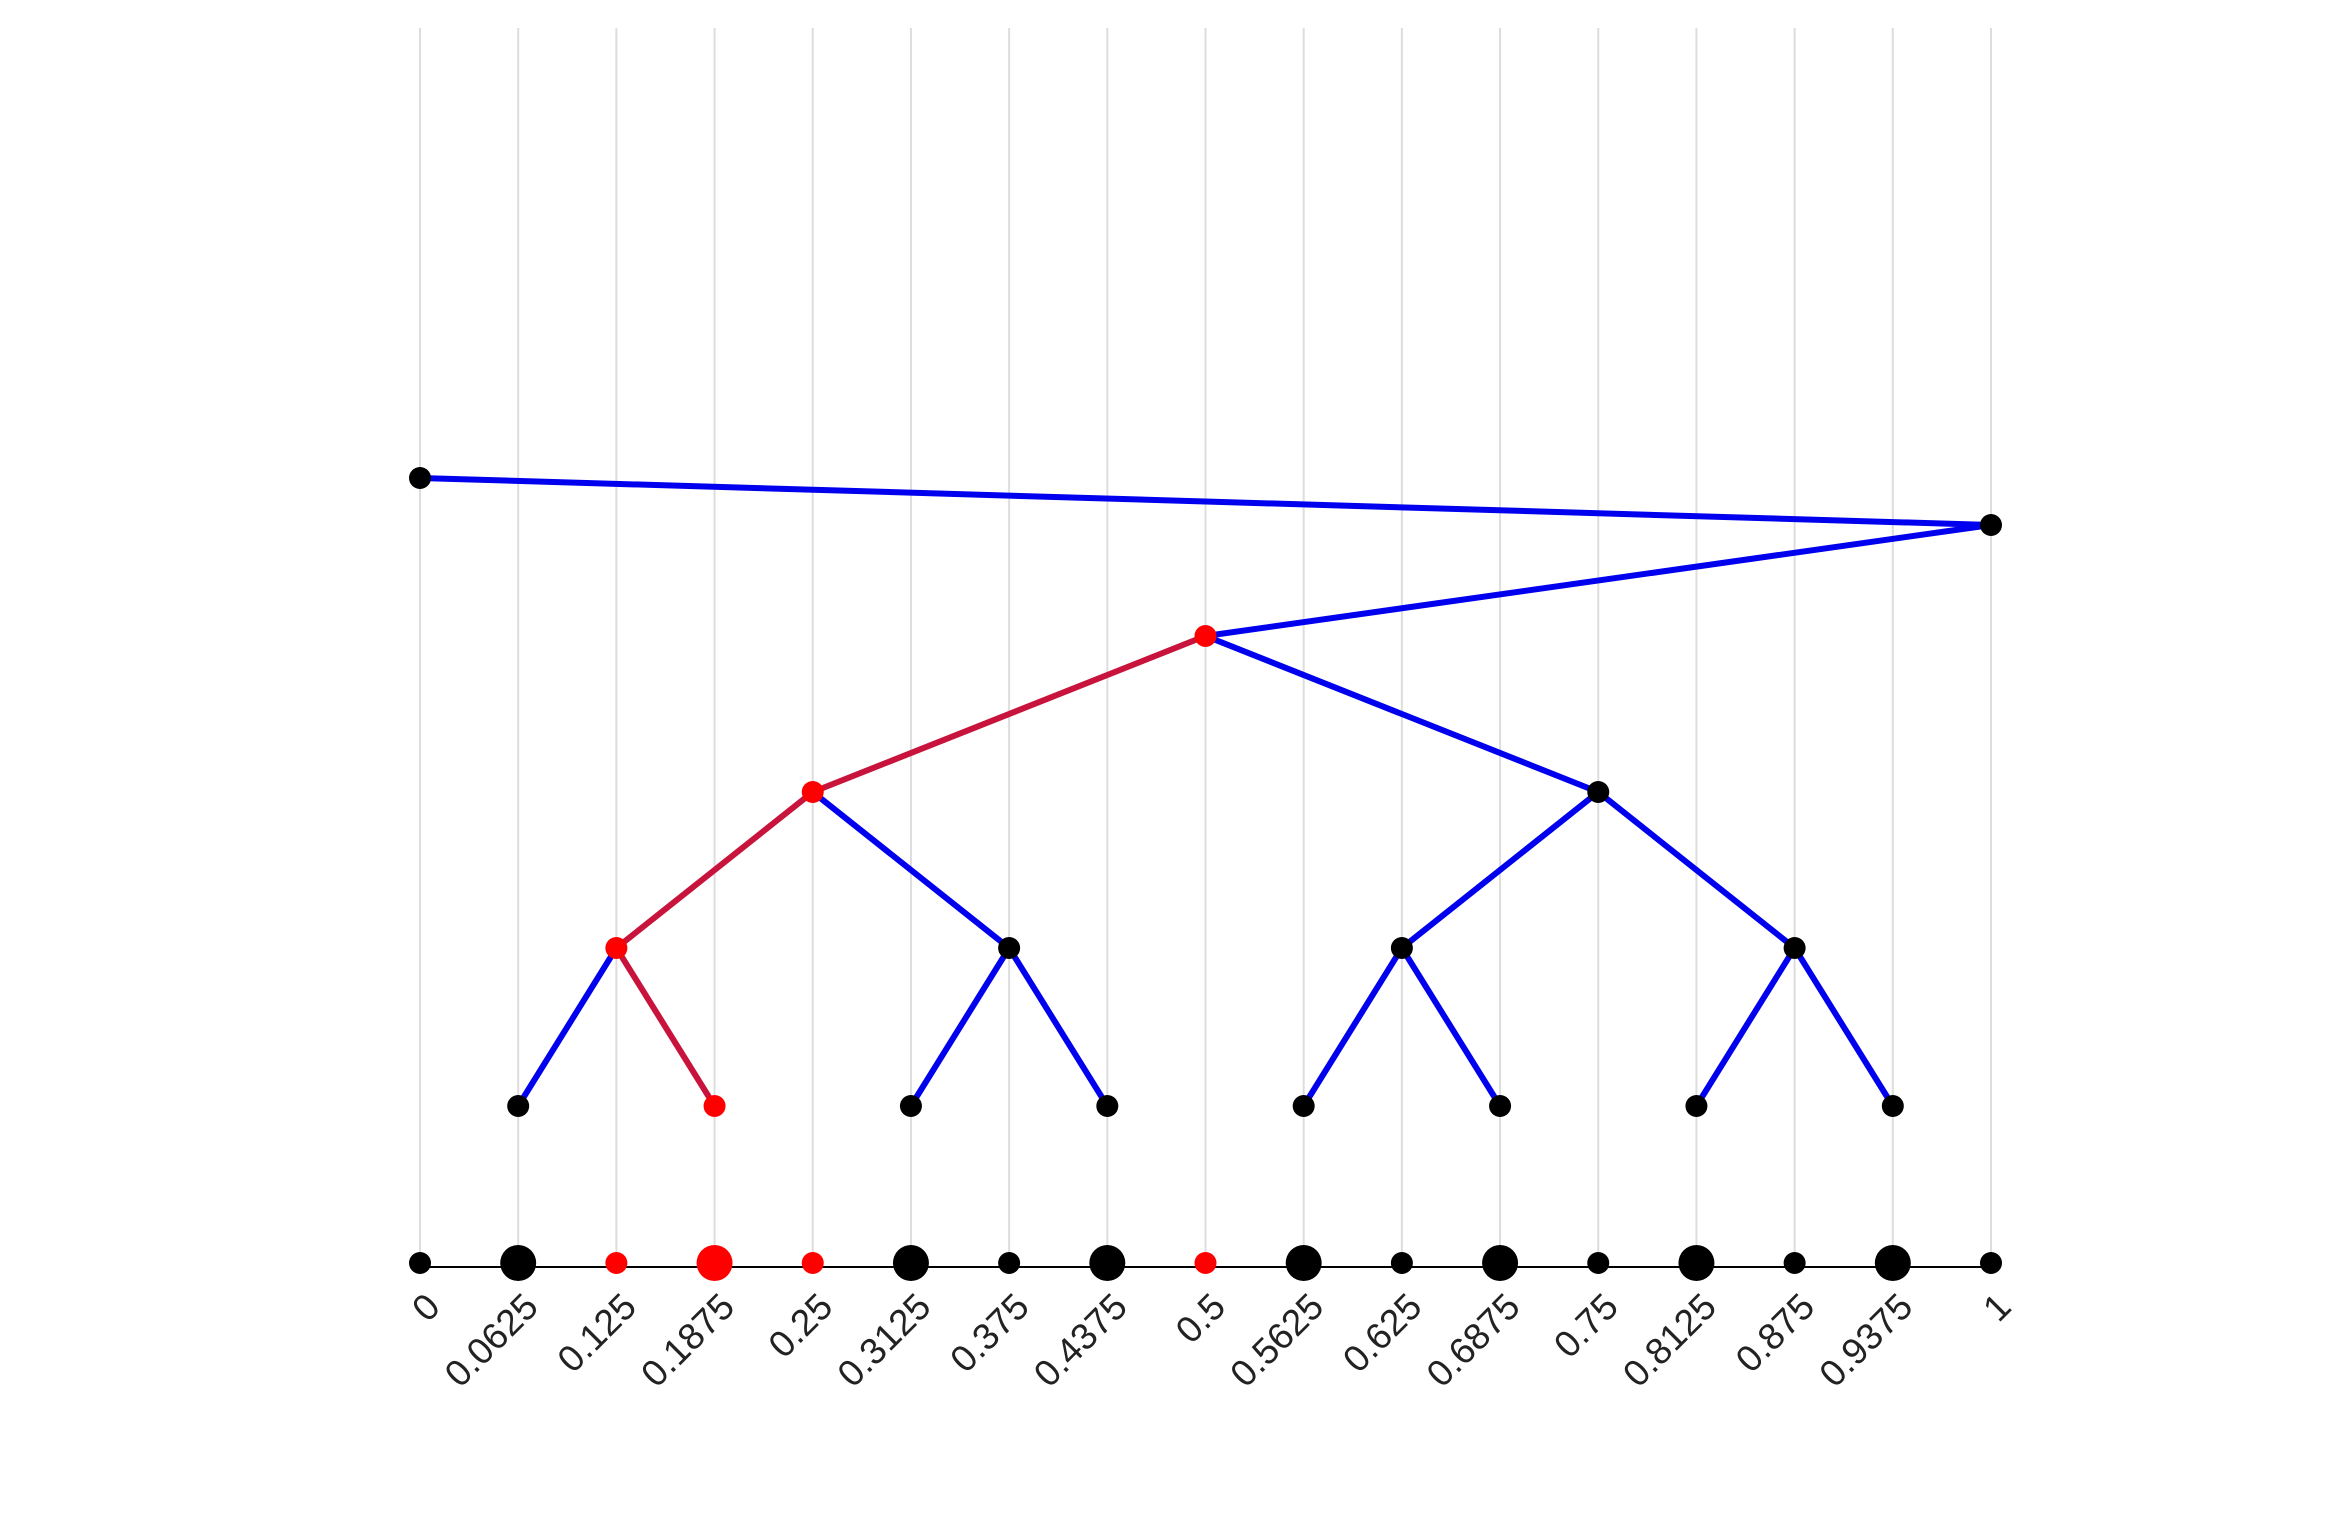 This screenshot has width=2340, height=1516. Describe the element at coordinates (800, 1326) in the screenshot. I see `x-tick-label: 0.25` at that location.